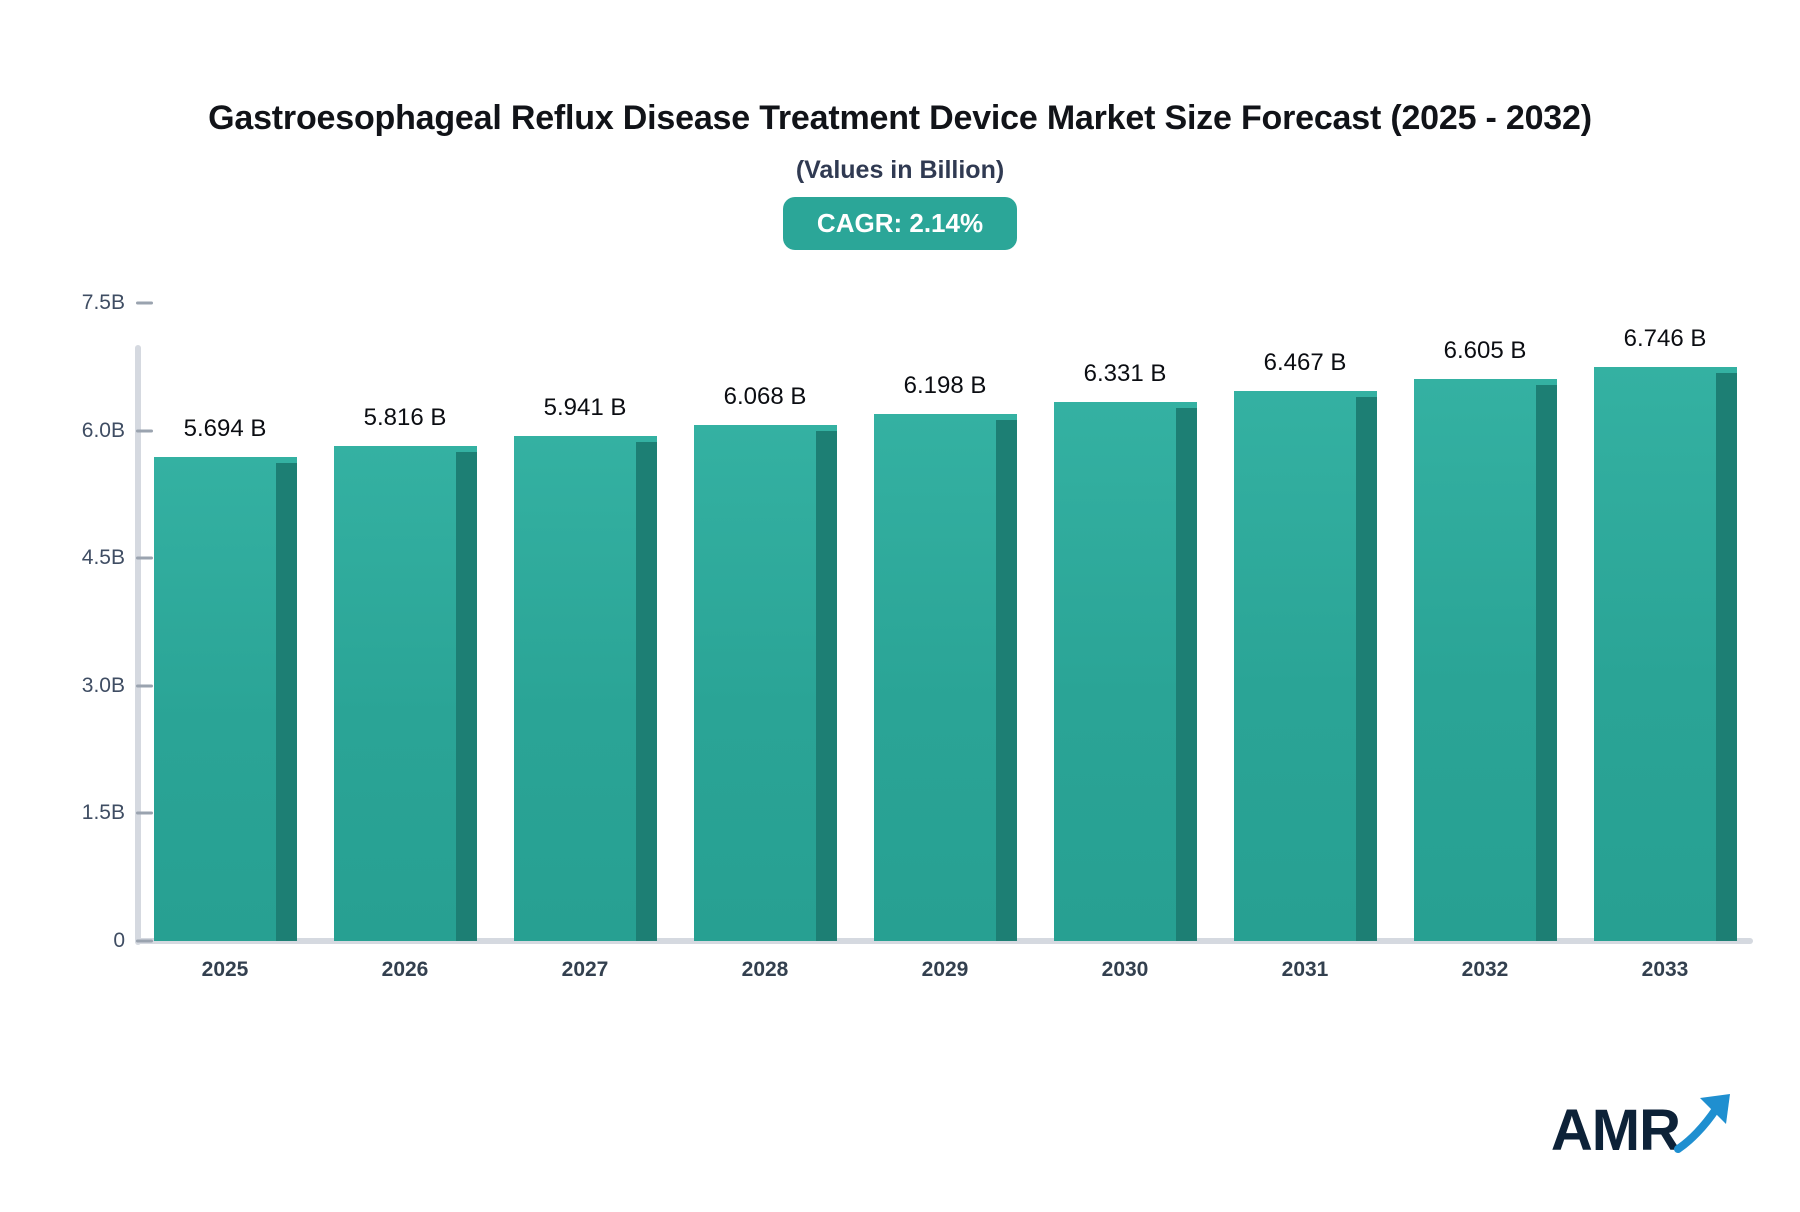  I want to click on bar-value-label: 5.694 B, so click(225, 428).